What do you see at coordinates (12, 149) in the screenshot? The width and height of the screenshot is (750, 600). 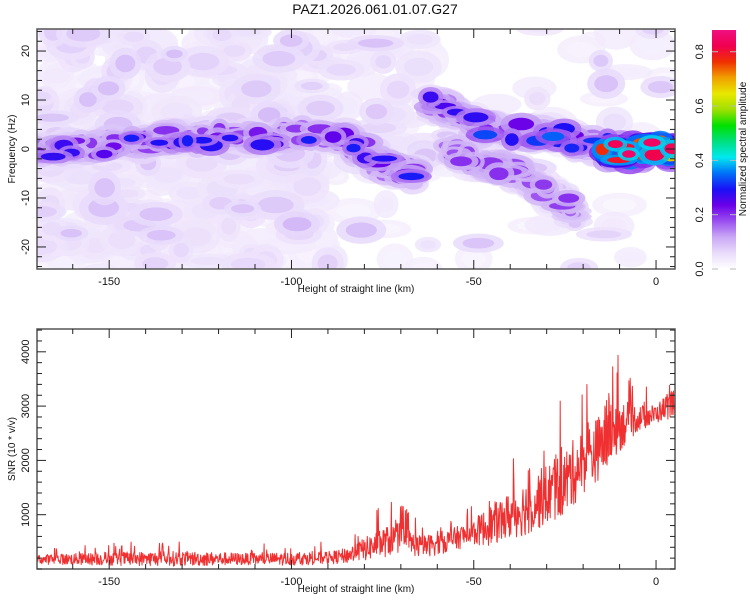 I see `spectrogram-ylabel: Frequency (Hz)` at bounding box center [12, 149].